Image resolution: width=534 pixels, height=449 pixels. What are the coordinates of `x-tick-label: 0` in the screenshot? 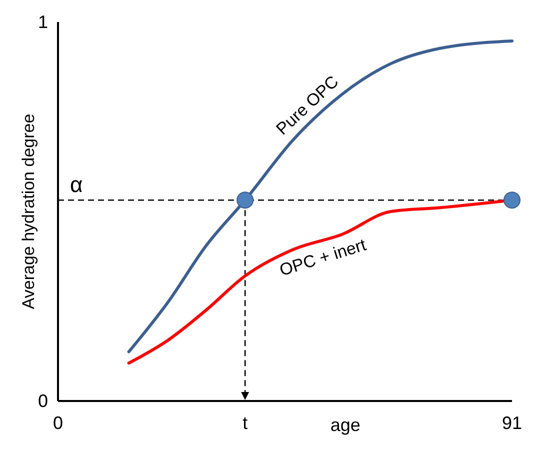 It's located at (58, 423).